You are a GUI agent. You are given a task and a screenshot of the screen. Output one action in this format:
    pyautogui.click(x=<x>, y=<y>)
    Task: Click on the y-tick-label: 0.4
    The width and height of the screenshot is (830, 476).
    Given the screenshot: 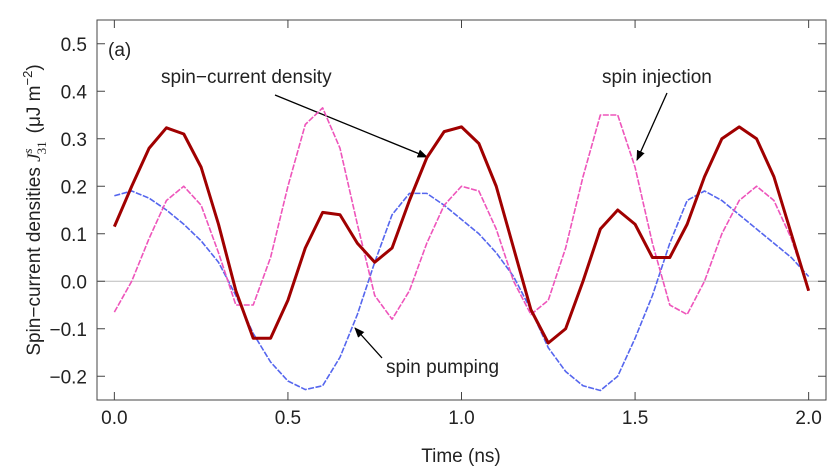 What is the action you would take?
    pyautogui.click(x=74, y=92)
    